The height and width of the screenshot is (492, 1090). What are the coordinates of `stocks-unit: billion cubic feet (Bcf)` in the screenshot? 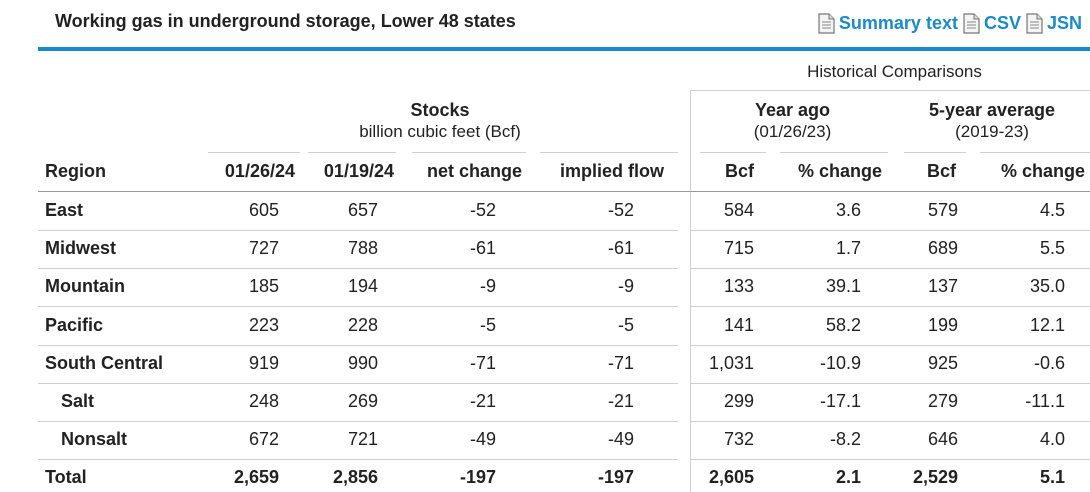 It's located at (440, 131).